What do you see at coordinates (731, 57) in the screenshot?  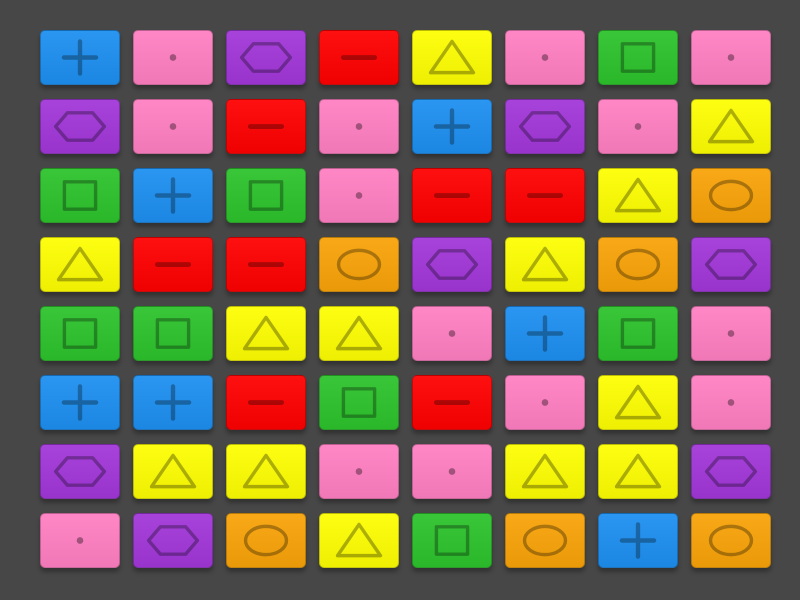 I see `tile-r1c8-pink-dot` at bounding box center [731, 57].